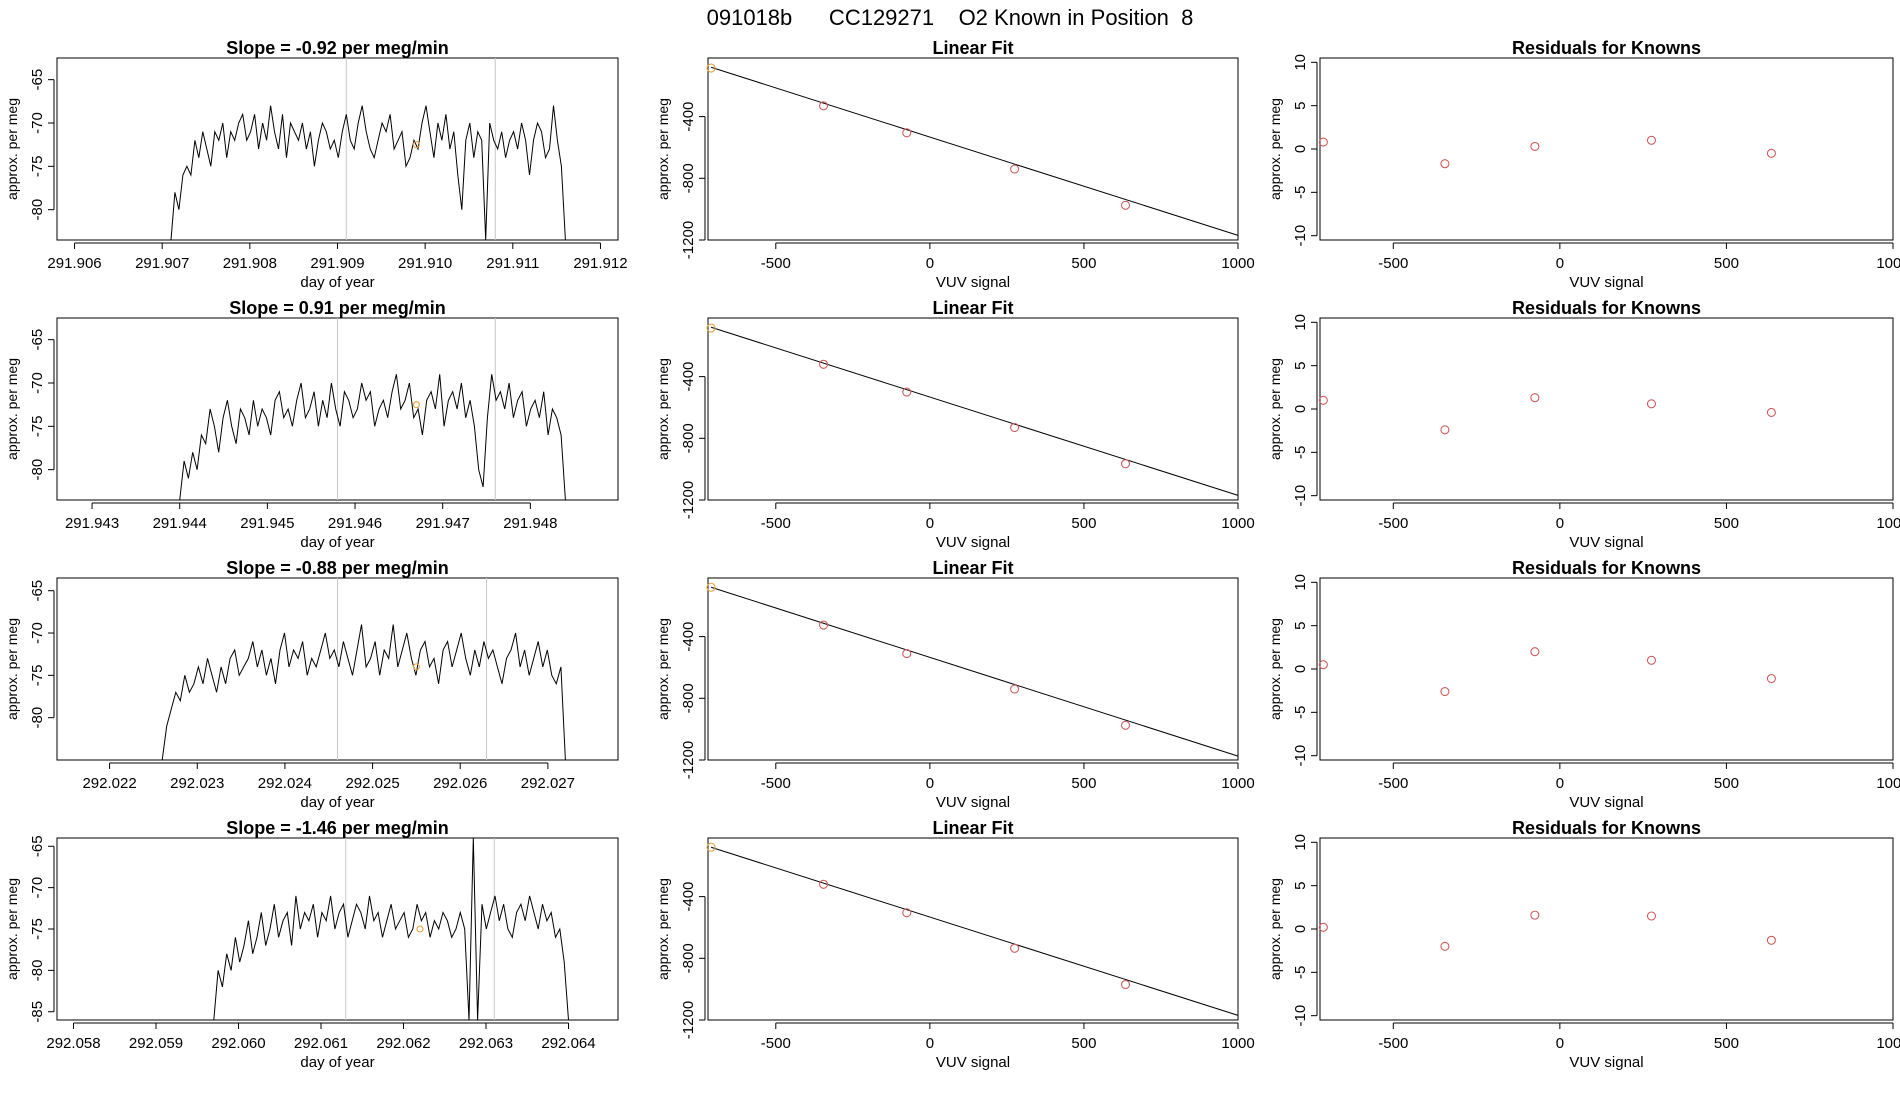 The image size is (1900, 1100). What do you see at coordinates (156, 1043) in the screenshot?
I see `x-tick-label: 292.059` at bounding box center [156, 1043].